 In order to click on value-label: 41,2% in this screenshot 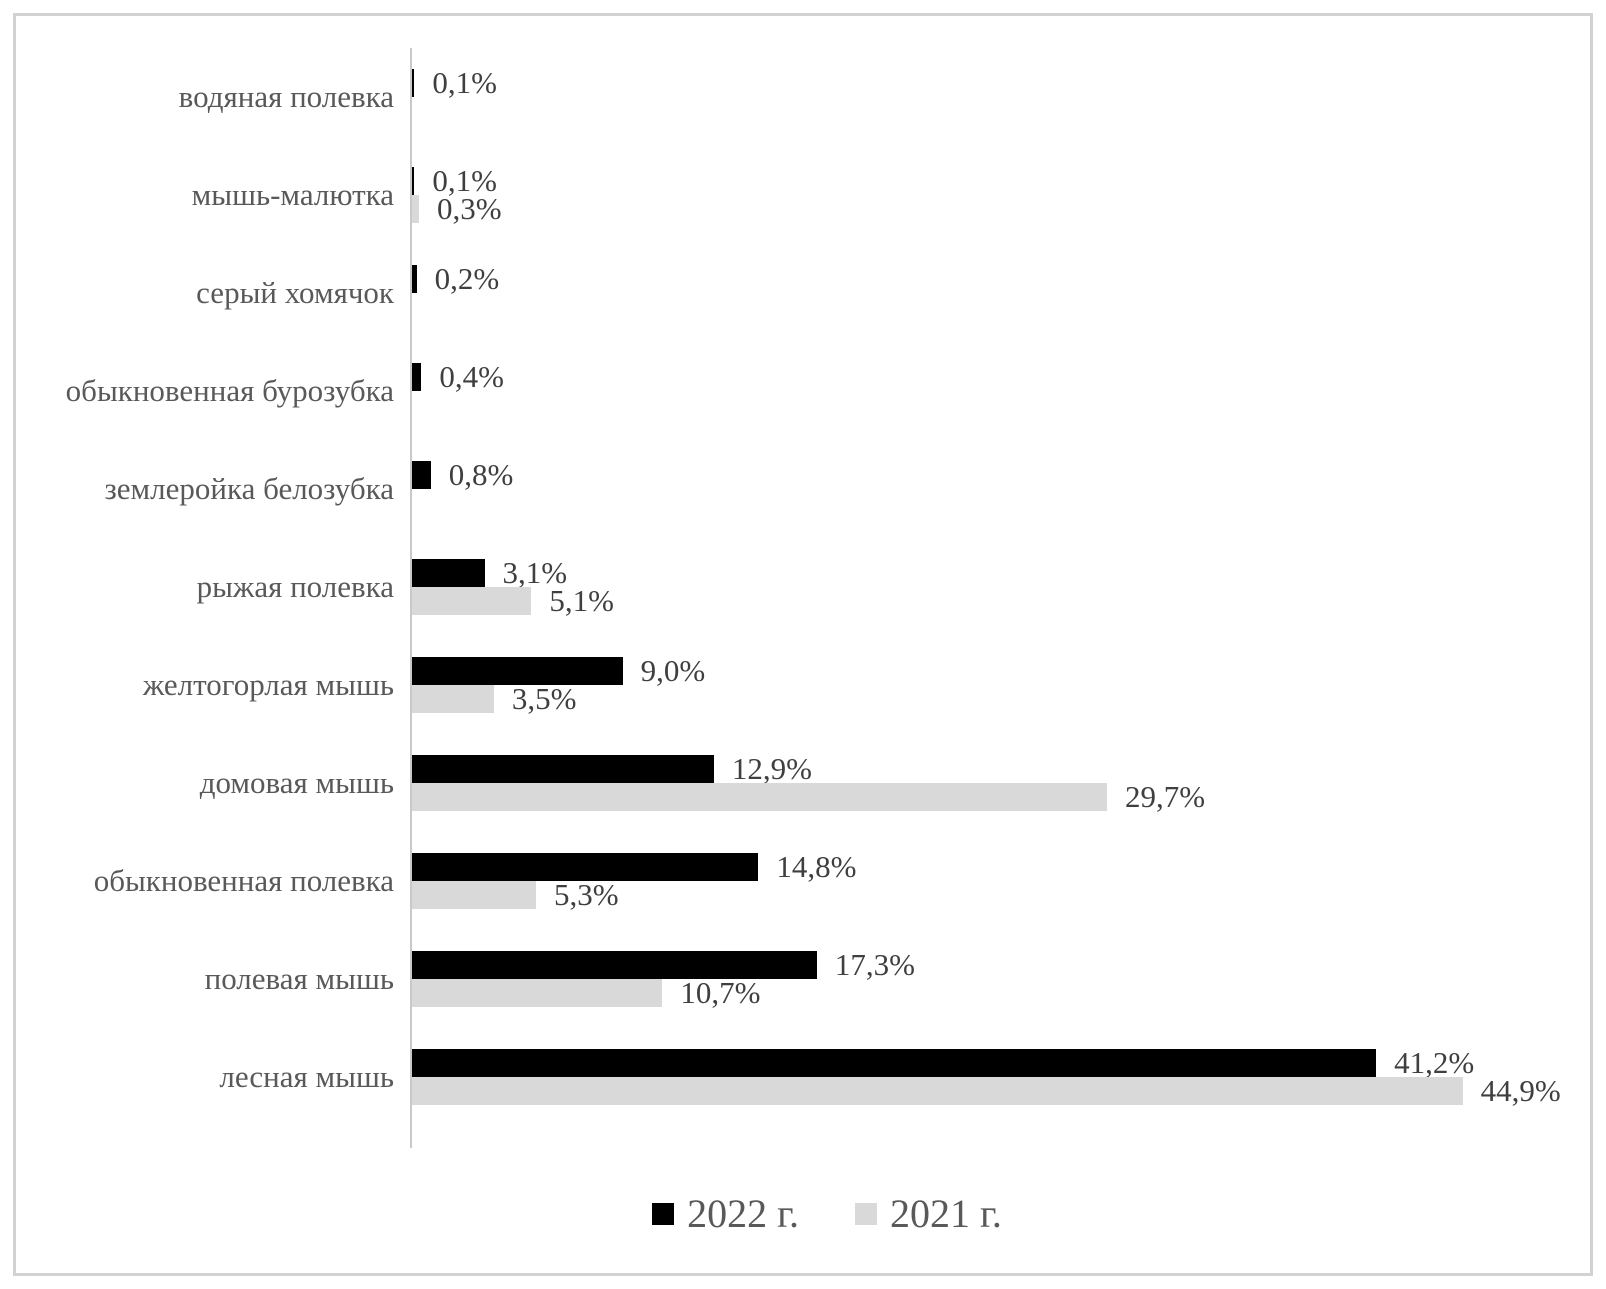, I will do `click(1434, 1062)`.